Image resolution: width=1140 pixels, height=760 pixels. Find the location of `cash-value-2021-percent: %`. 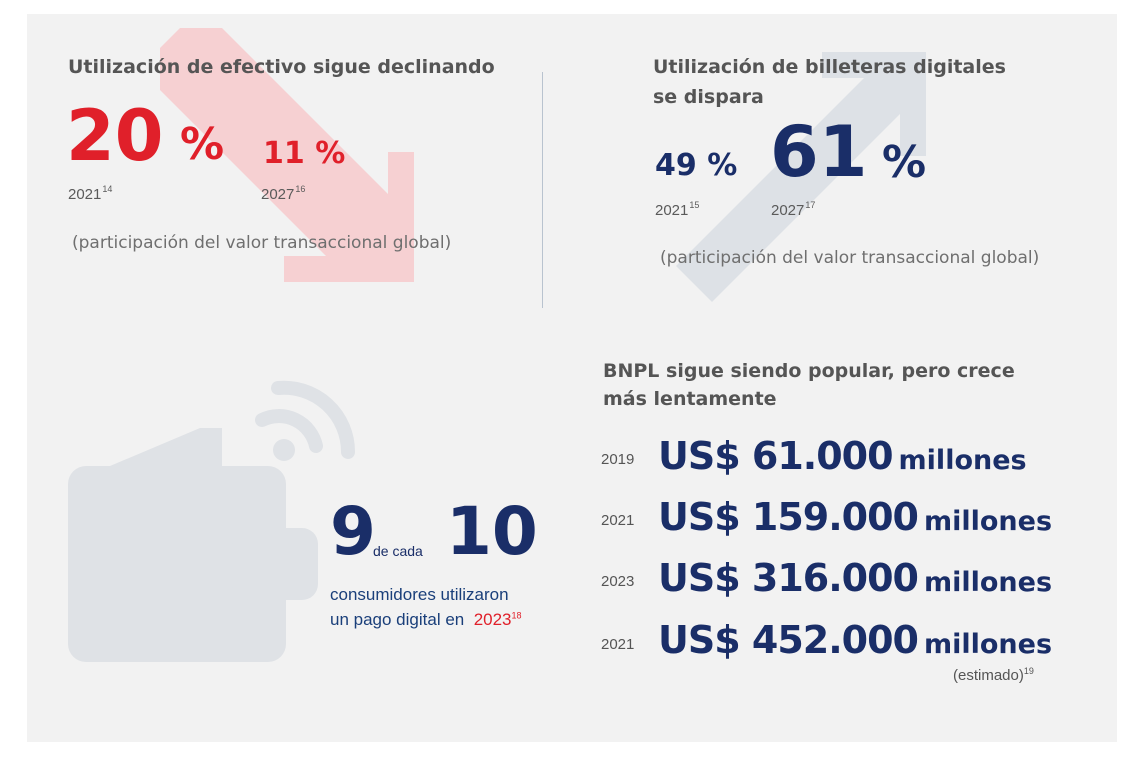

cash-value-2021-percent: % is located at coordinates (202, 144).